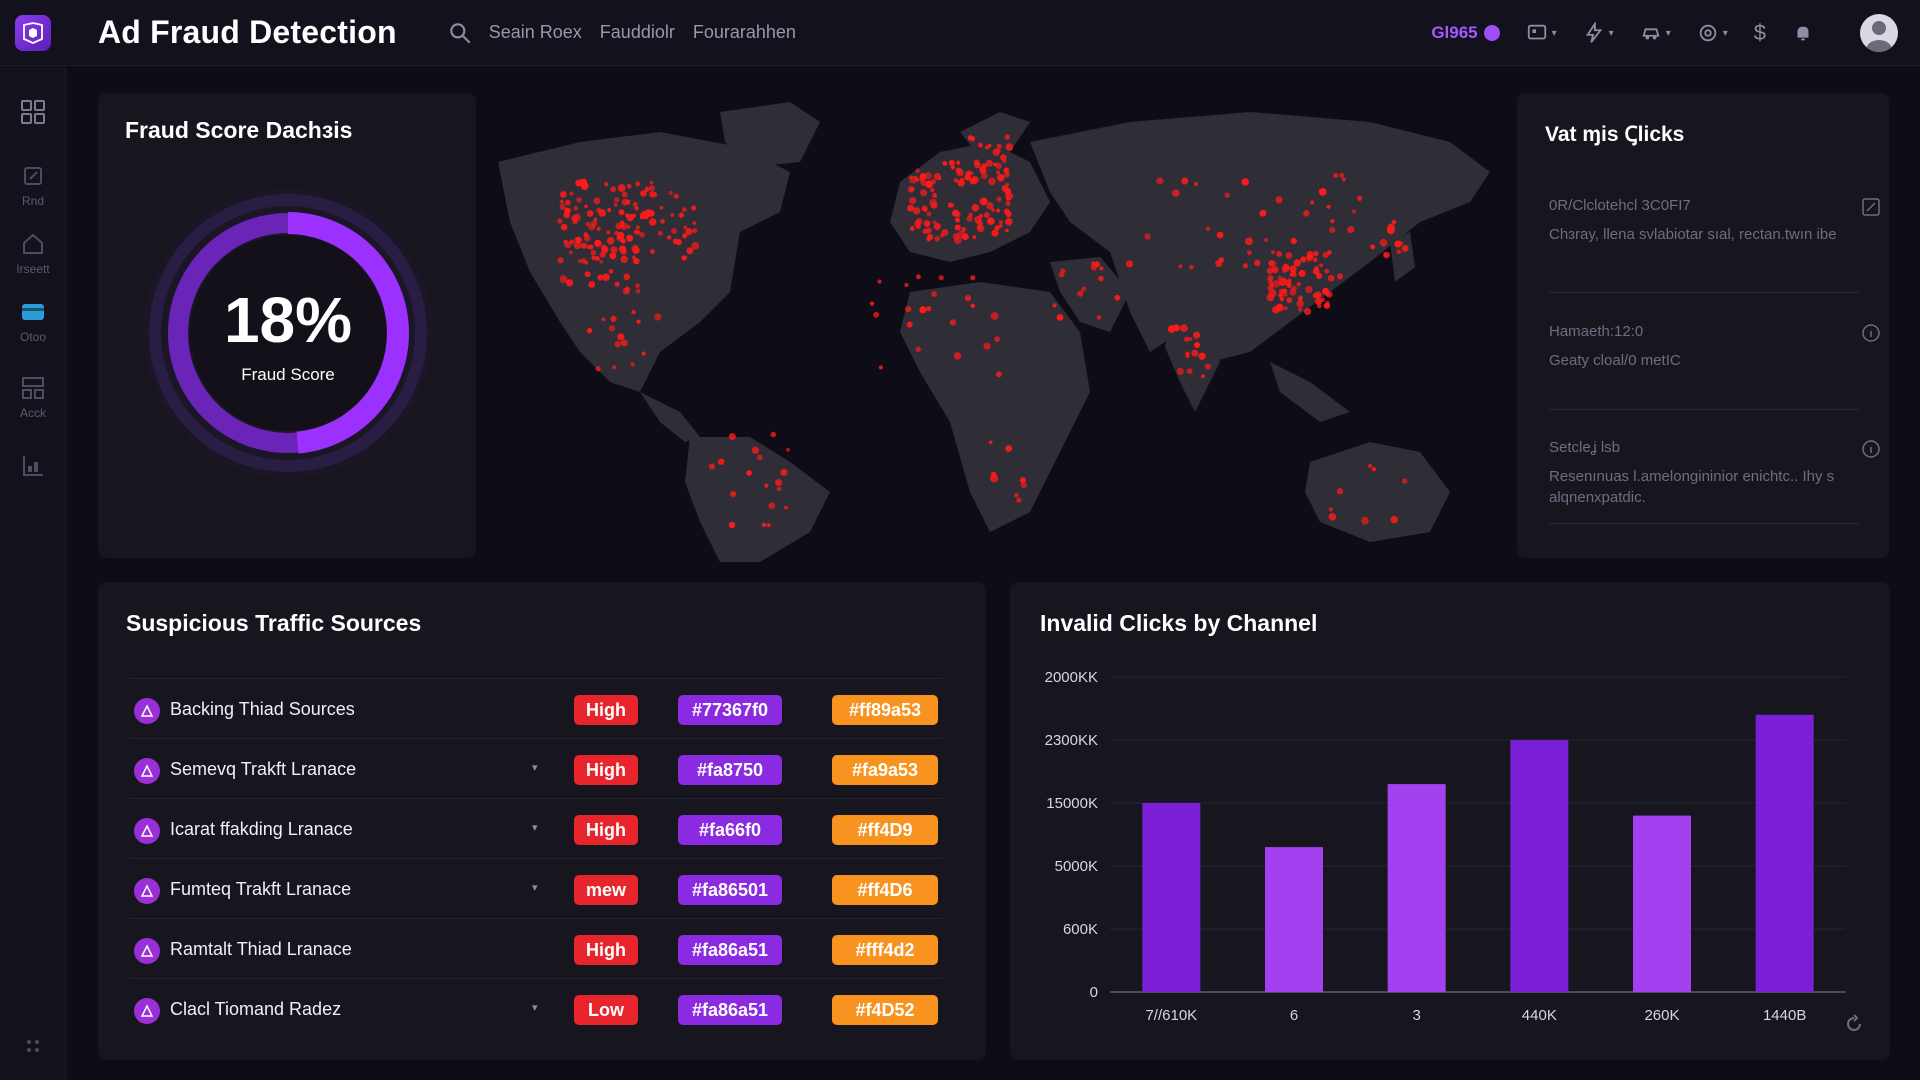 The height and width of the screenshot is (1080, 1920). I want to click on refresh-icon, so click(1854, 1024).